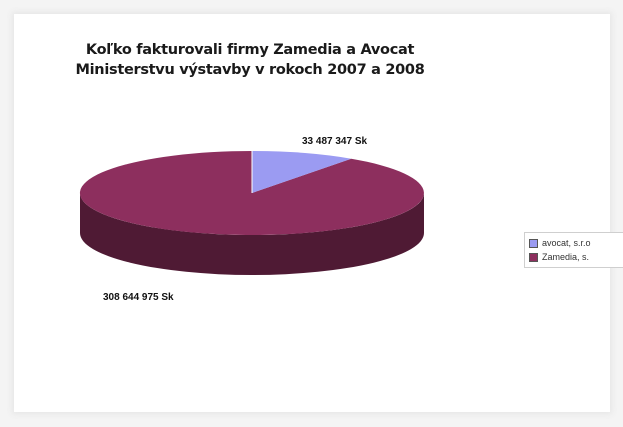  What do you see at coordinates (334, 141) in the screenshot?
I see `data-label-avocat: 33 487 347 Sk` at bounding box center [334, 141].